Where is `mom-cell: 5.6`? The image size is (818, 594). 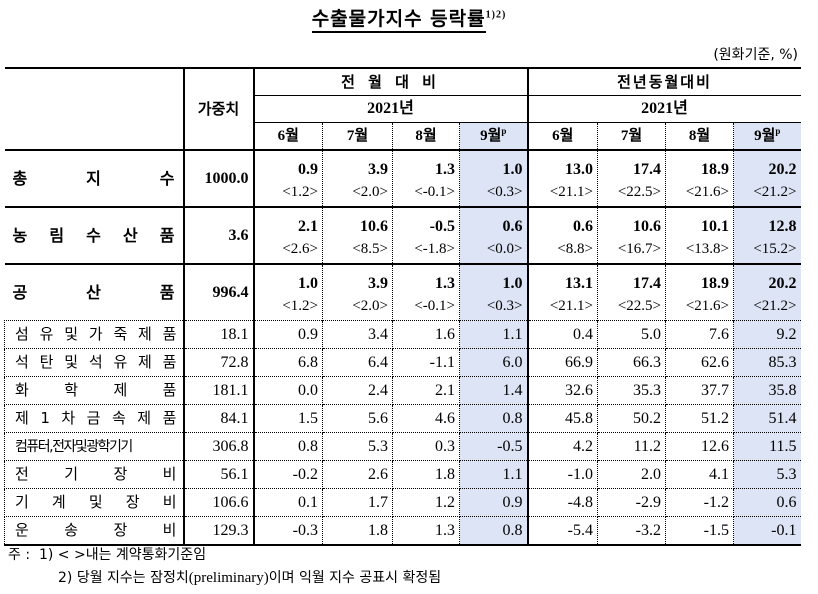
mom-cell: 5.6 is located at coordinates (357, 418).